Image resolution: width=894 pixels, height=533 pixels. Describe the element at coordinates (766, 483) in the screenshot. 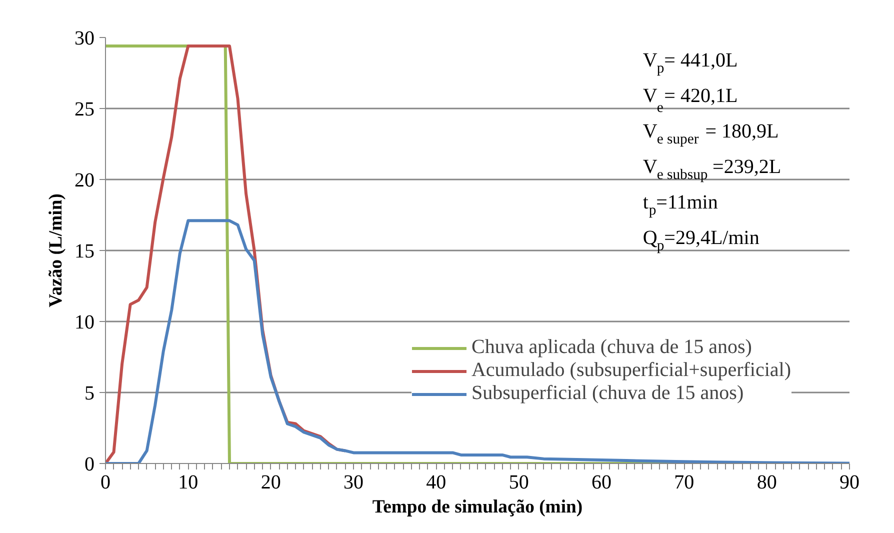

I see `x-tick-label: 80` at that location.